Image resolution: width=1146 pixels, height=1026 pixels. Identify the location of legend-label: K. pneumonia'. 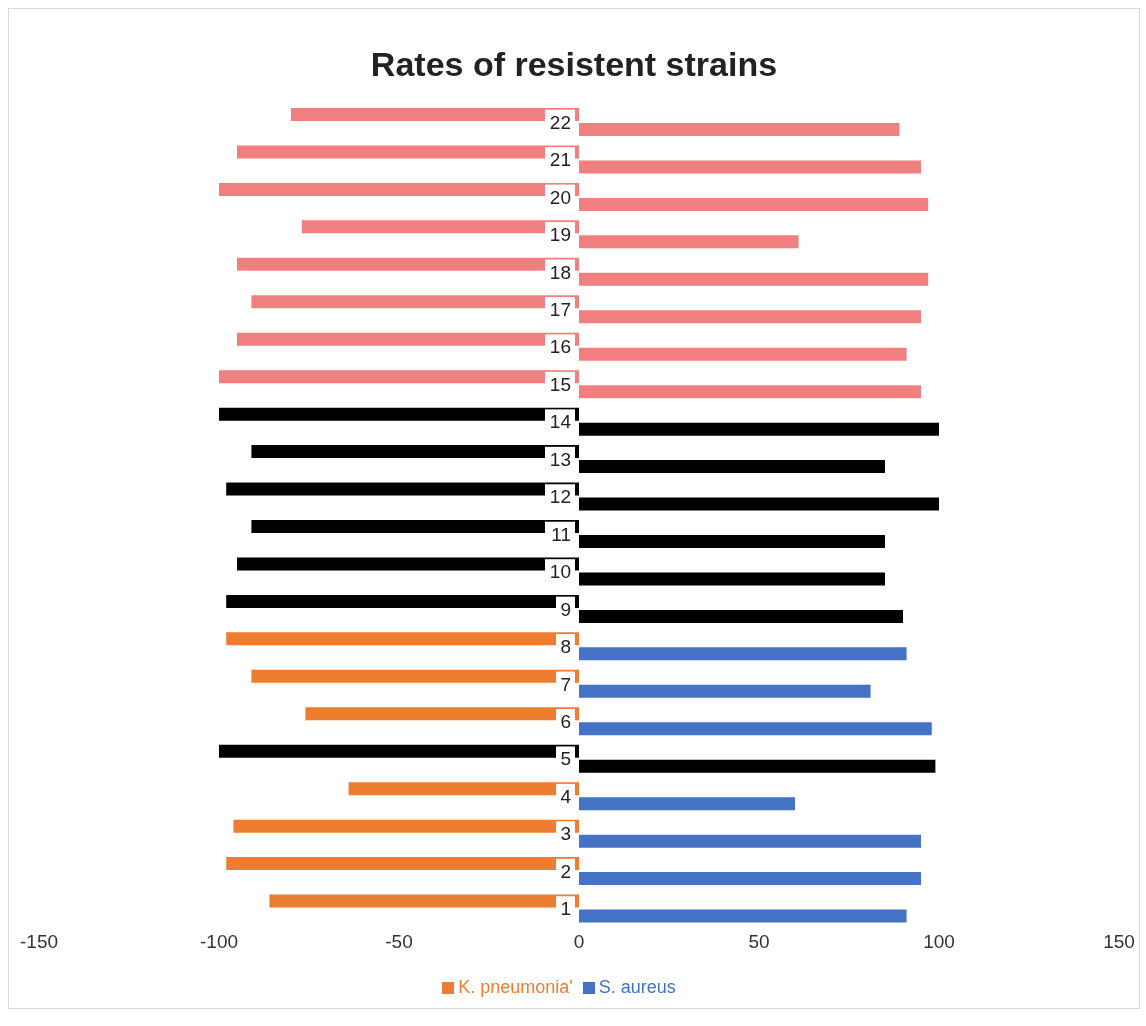
(515, 987).